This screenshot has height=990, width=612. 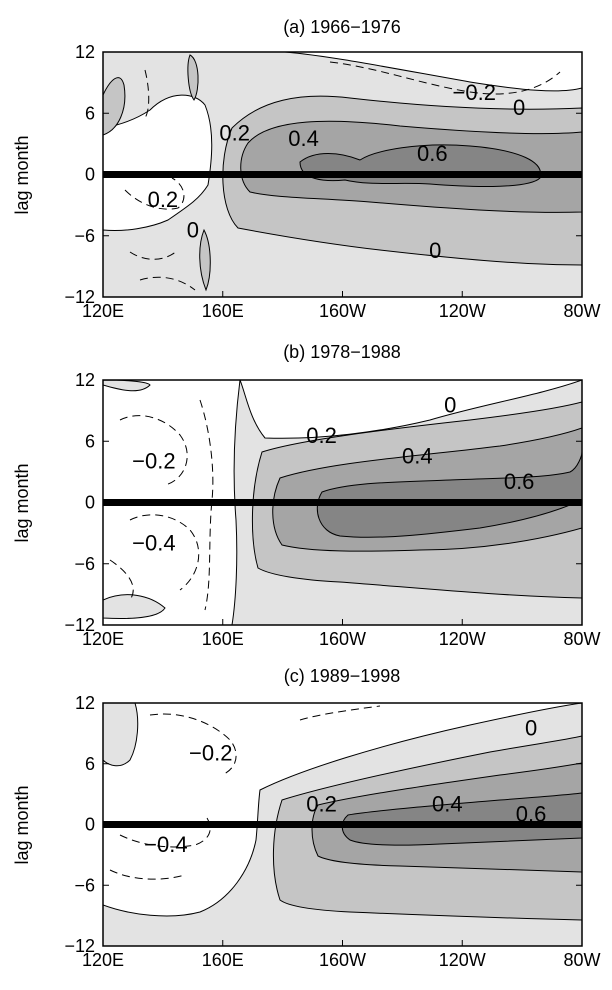 What do you see at coordinates (342, 676) in the screenshot?
I see `panel-c-title: (c) 1989−1998` at bounding box center [342, 676].